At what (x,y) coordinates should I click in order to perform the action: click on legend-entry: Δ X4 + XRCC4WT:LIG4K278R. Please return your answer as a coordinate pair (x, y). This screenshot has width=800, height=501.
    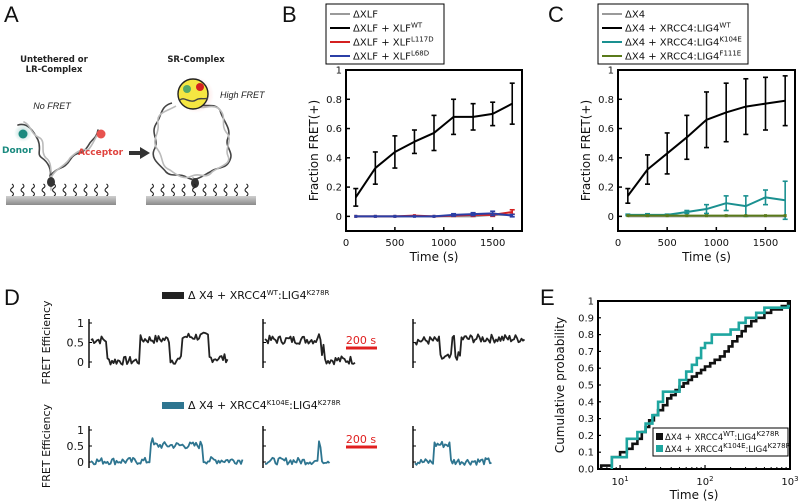
    Looking at the image, I should click on (259, 295).